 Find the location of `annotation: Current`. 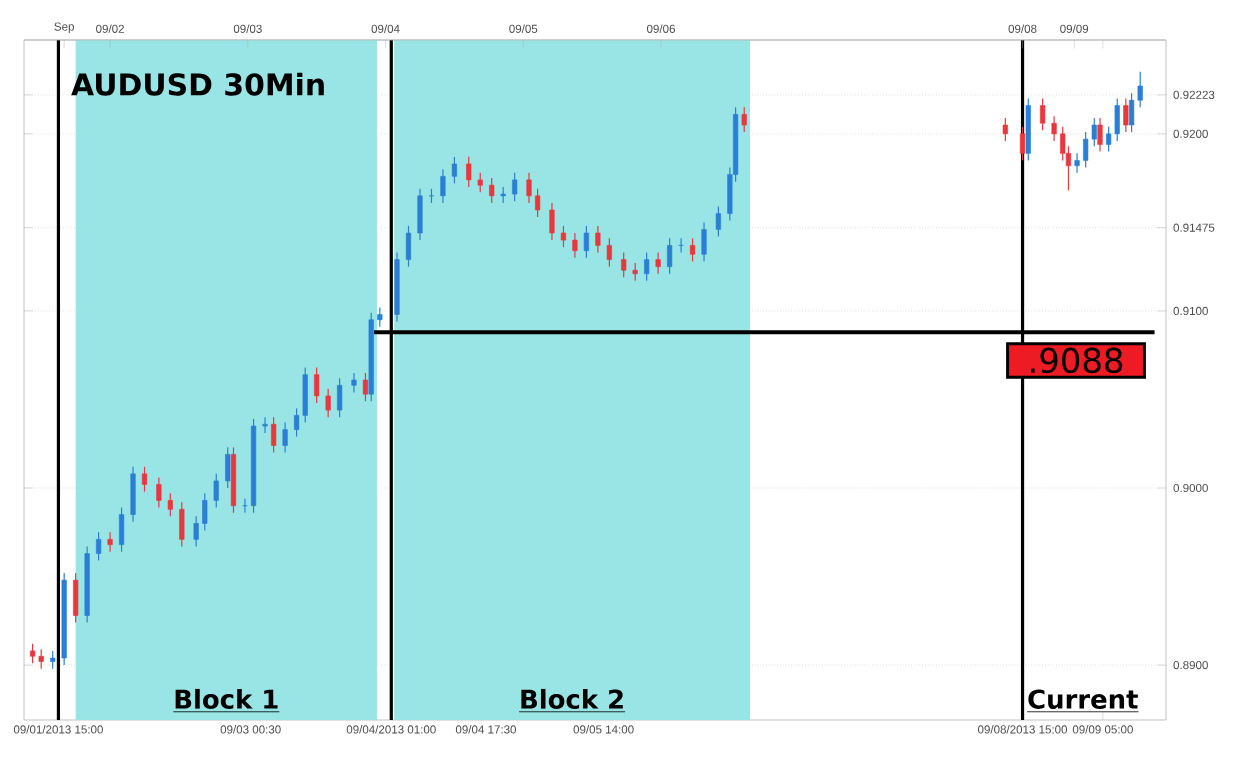

annotation: Current is located at coordinates (1083, 699).